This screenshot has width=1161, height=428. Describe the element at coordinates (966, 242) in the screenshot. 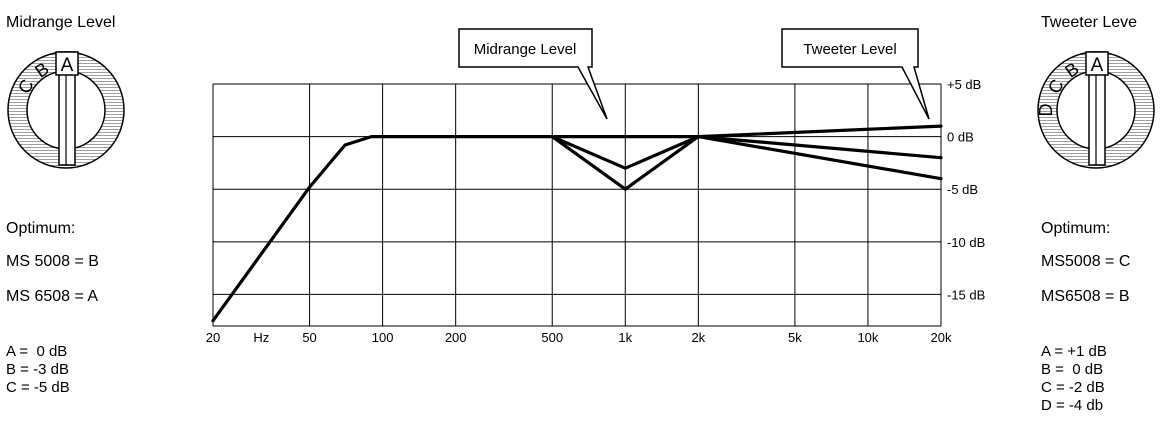

I see `y-tick-label: -10 dB` at that location.